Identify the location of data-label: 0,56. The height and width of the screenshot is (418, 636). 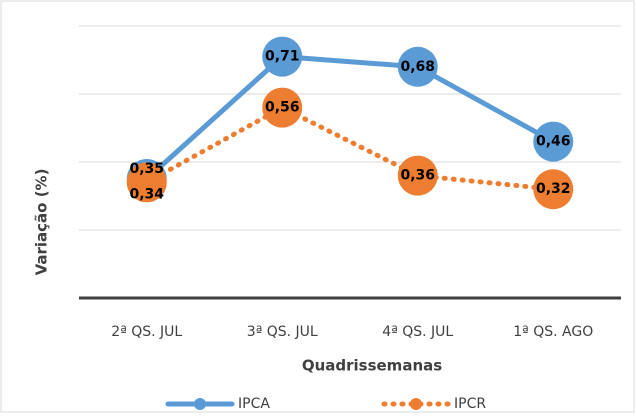
(282, 108).